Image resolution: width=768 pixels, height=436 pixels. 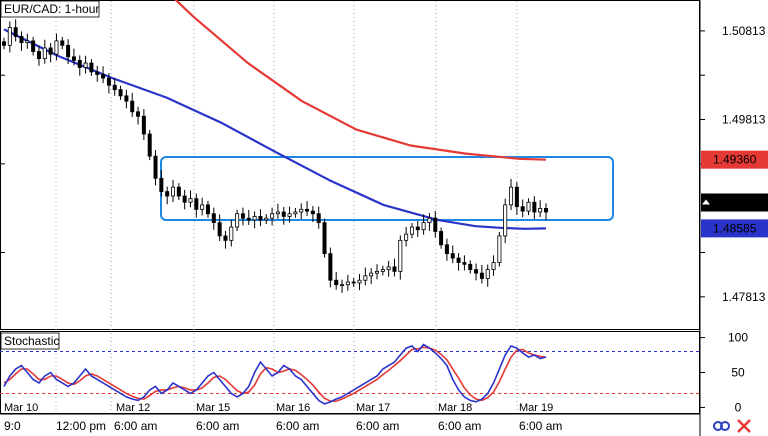 I want to click on stoch-tick-label: 0, so click(x=738, y=407).